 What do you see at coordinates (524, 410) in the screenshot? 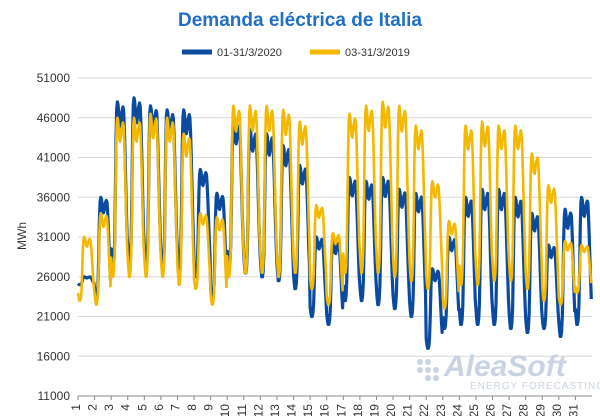
I see `x-tick-label: 28` at bounding box center [524, 410].